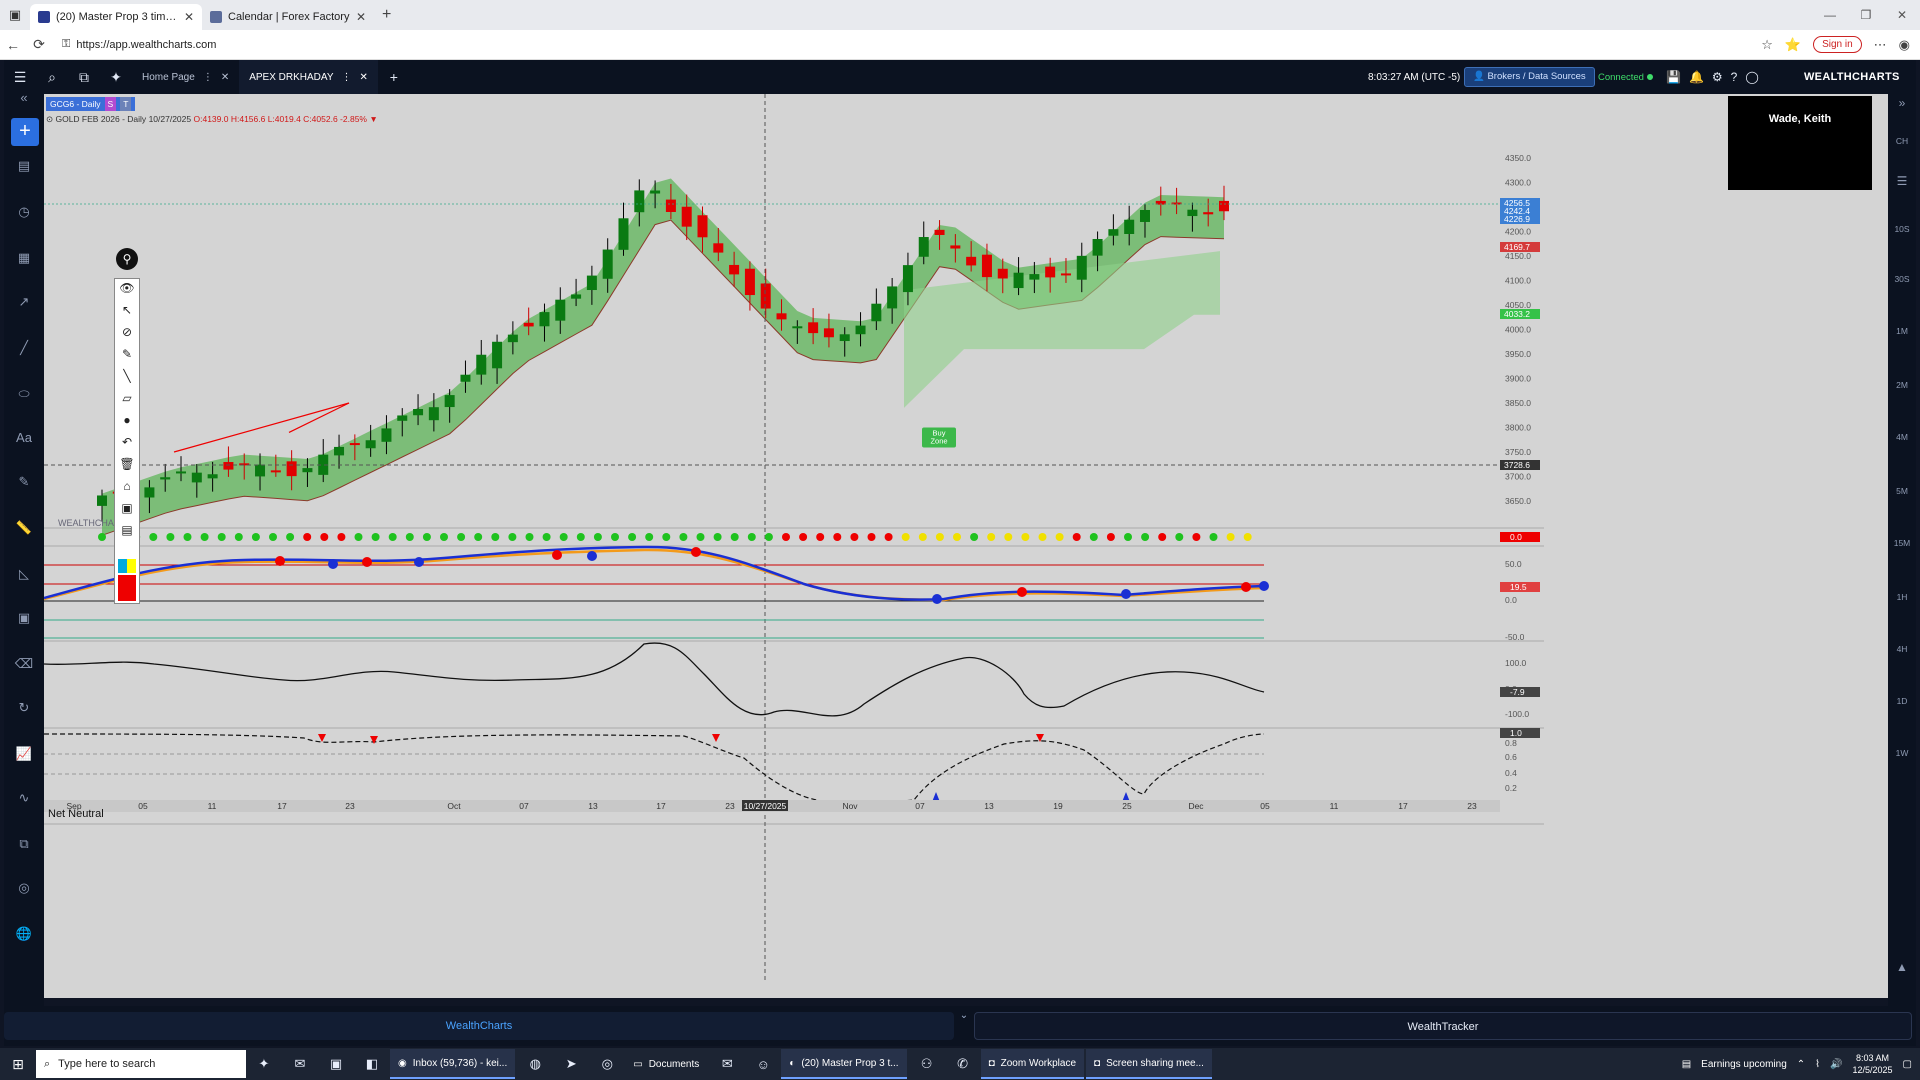 This screenshot has height=1080, width=1920. Describe the element at coordinates (127, 464) in the screenshot. I see `trash-icon: 🗑` at that location.